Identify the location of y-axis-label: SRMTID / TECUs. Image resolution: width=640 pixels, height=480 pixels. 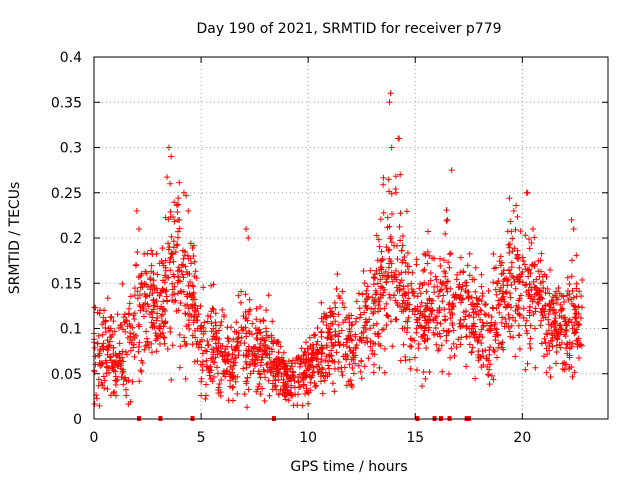
(15, 238).